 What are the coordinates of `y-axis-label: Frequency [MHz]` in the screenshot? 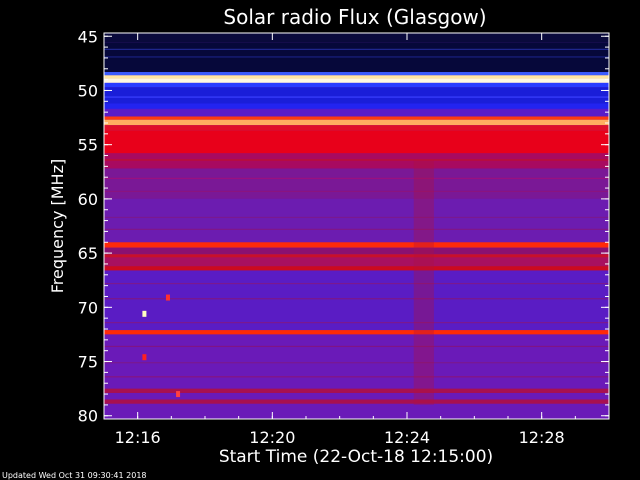 It's located at (57, 226).